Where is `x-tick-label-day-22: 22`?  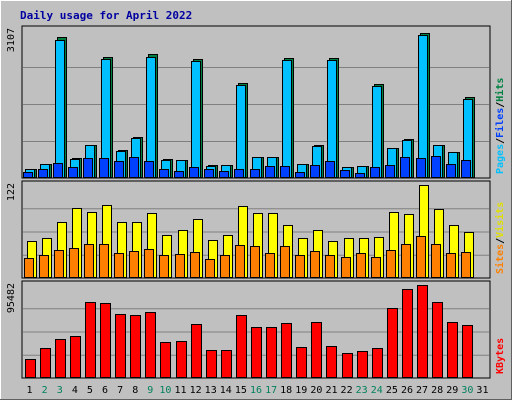
x-tick-label-day-22: 22 is located at coordinates (347, 390).